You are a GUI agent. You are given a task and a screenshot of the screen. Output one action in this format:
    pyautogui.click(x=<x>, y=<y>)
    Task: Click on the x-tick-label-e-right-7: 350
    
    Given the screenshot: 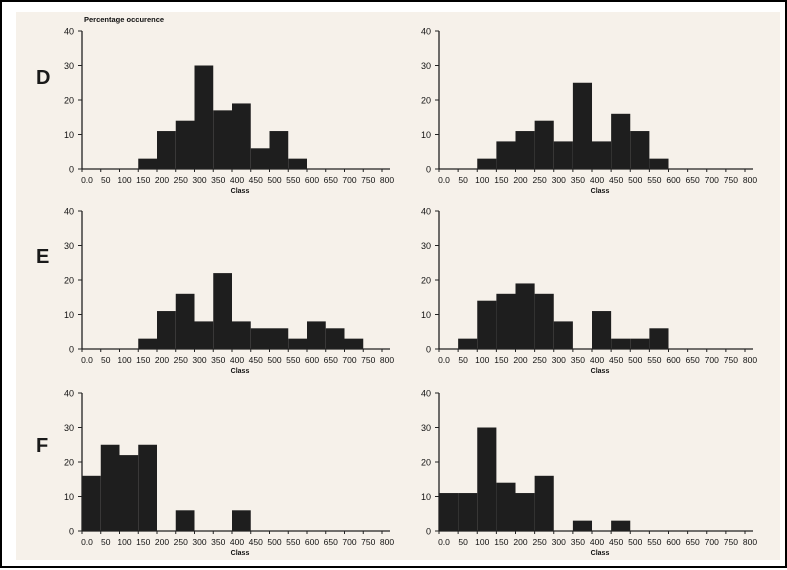 What is the action you would take?
    pyautogui.click(x=578, y=360)
    